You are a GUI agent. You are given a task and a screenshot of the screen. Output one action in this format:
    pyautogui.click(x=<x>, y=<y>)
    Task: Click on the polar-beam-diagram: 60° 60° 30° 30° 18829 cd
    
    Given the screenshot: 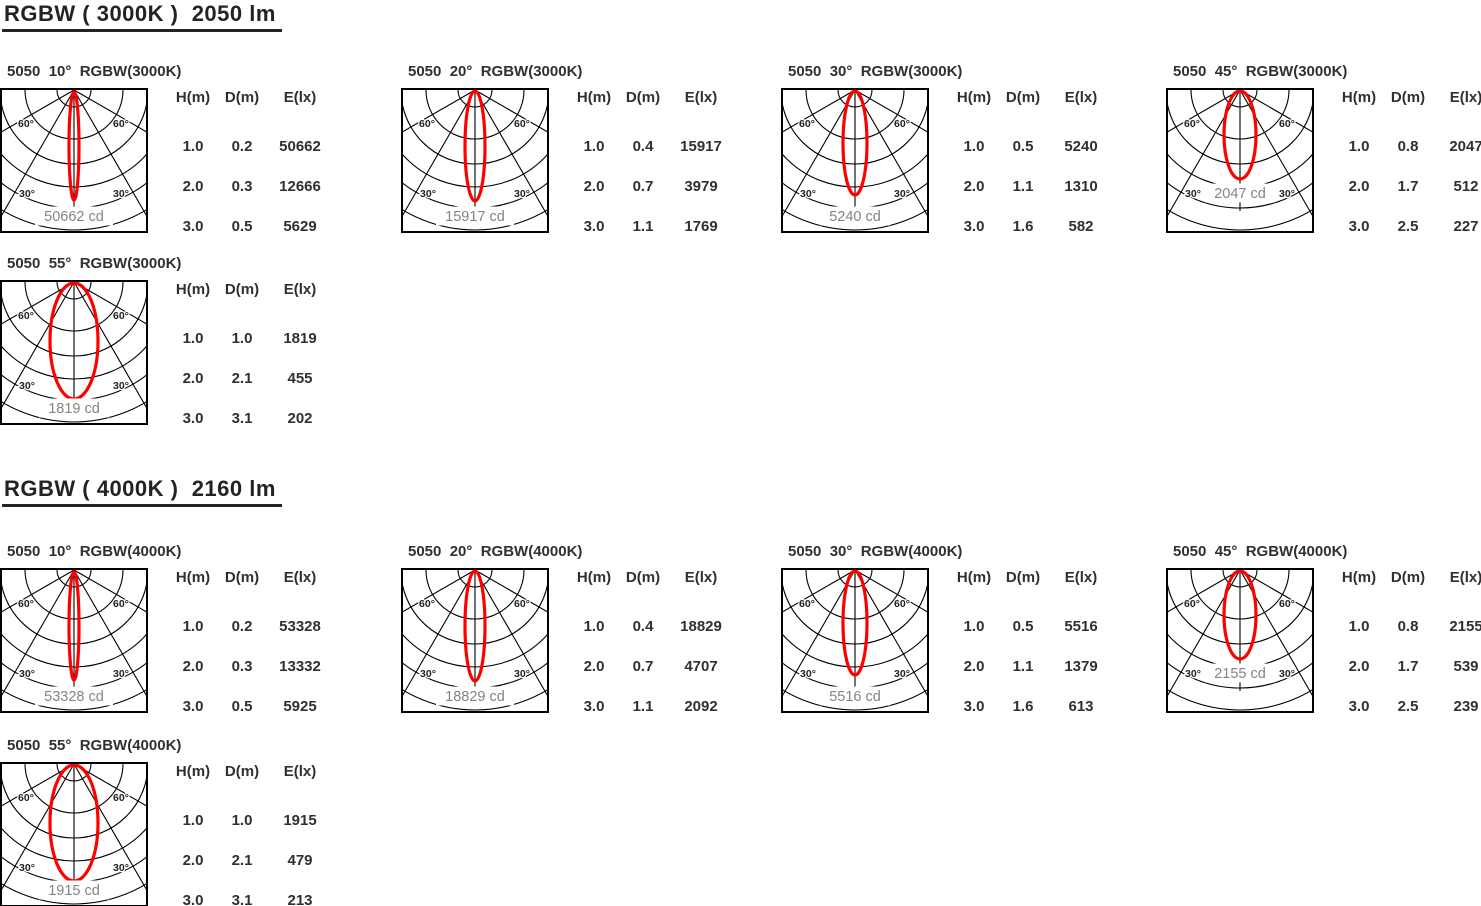 What is the action you would take?
    pyautogui.click(x=475, y=640)
    